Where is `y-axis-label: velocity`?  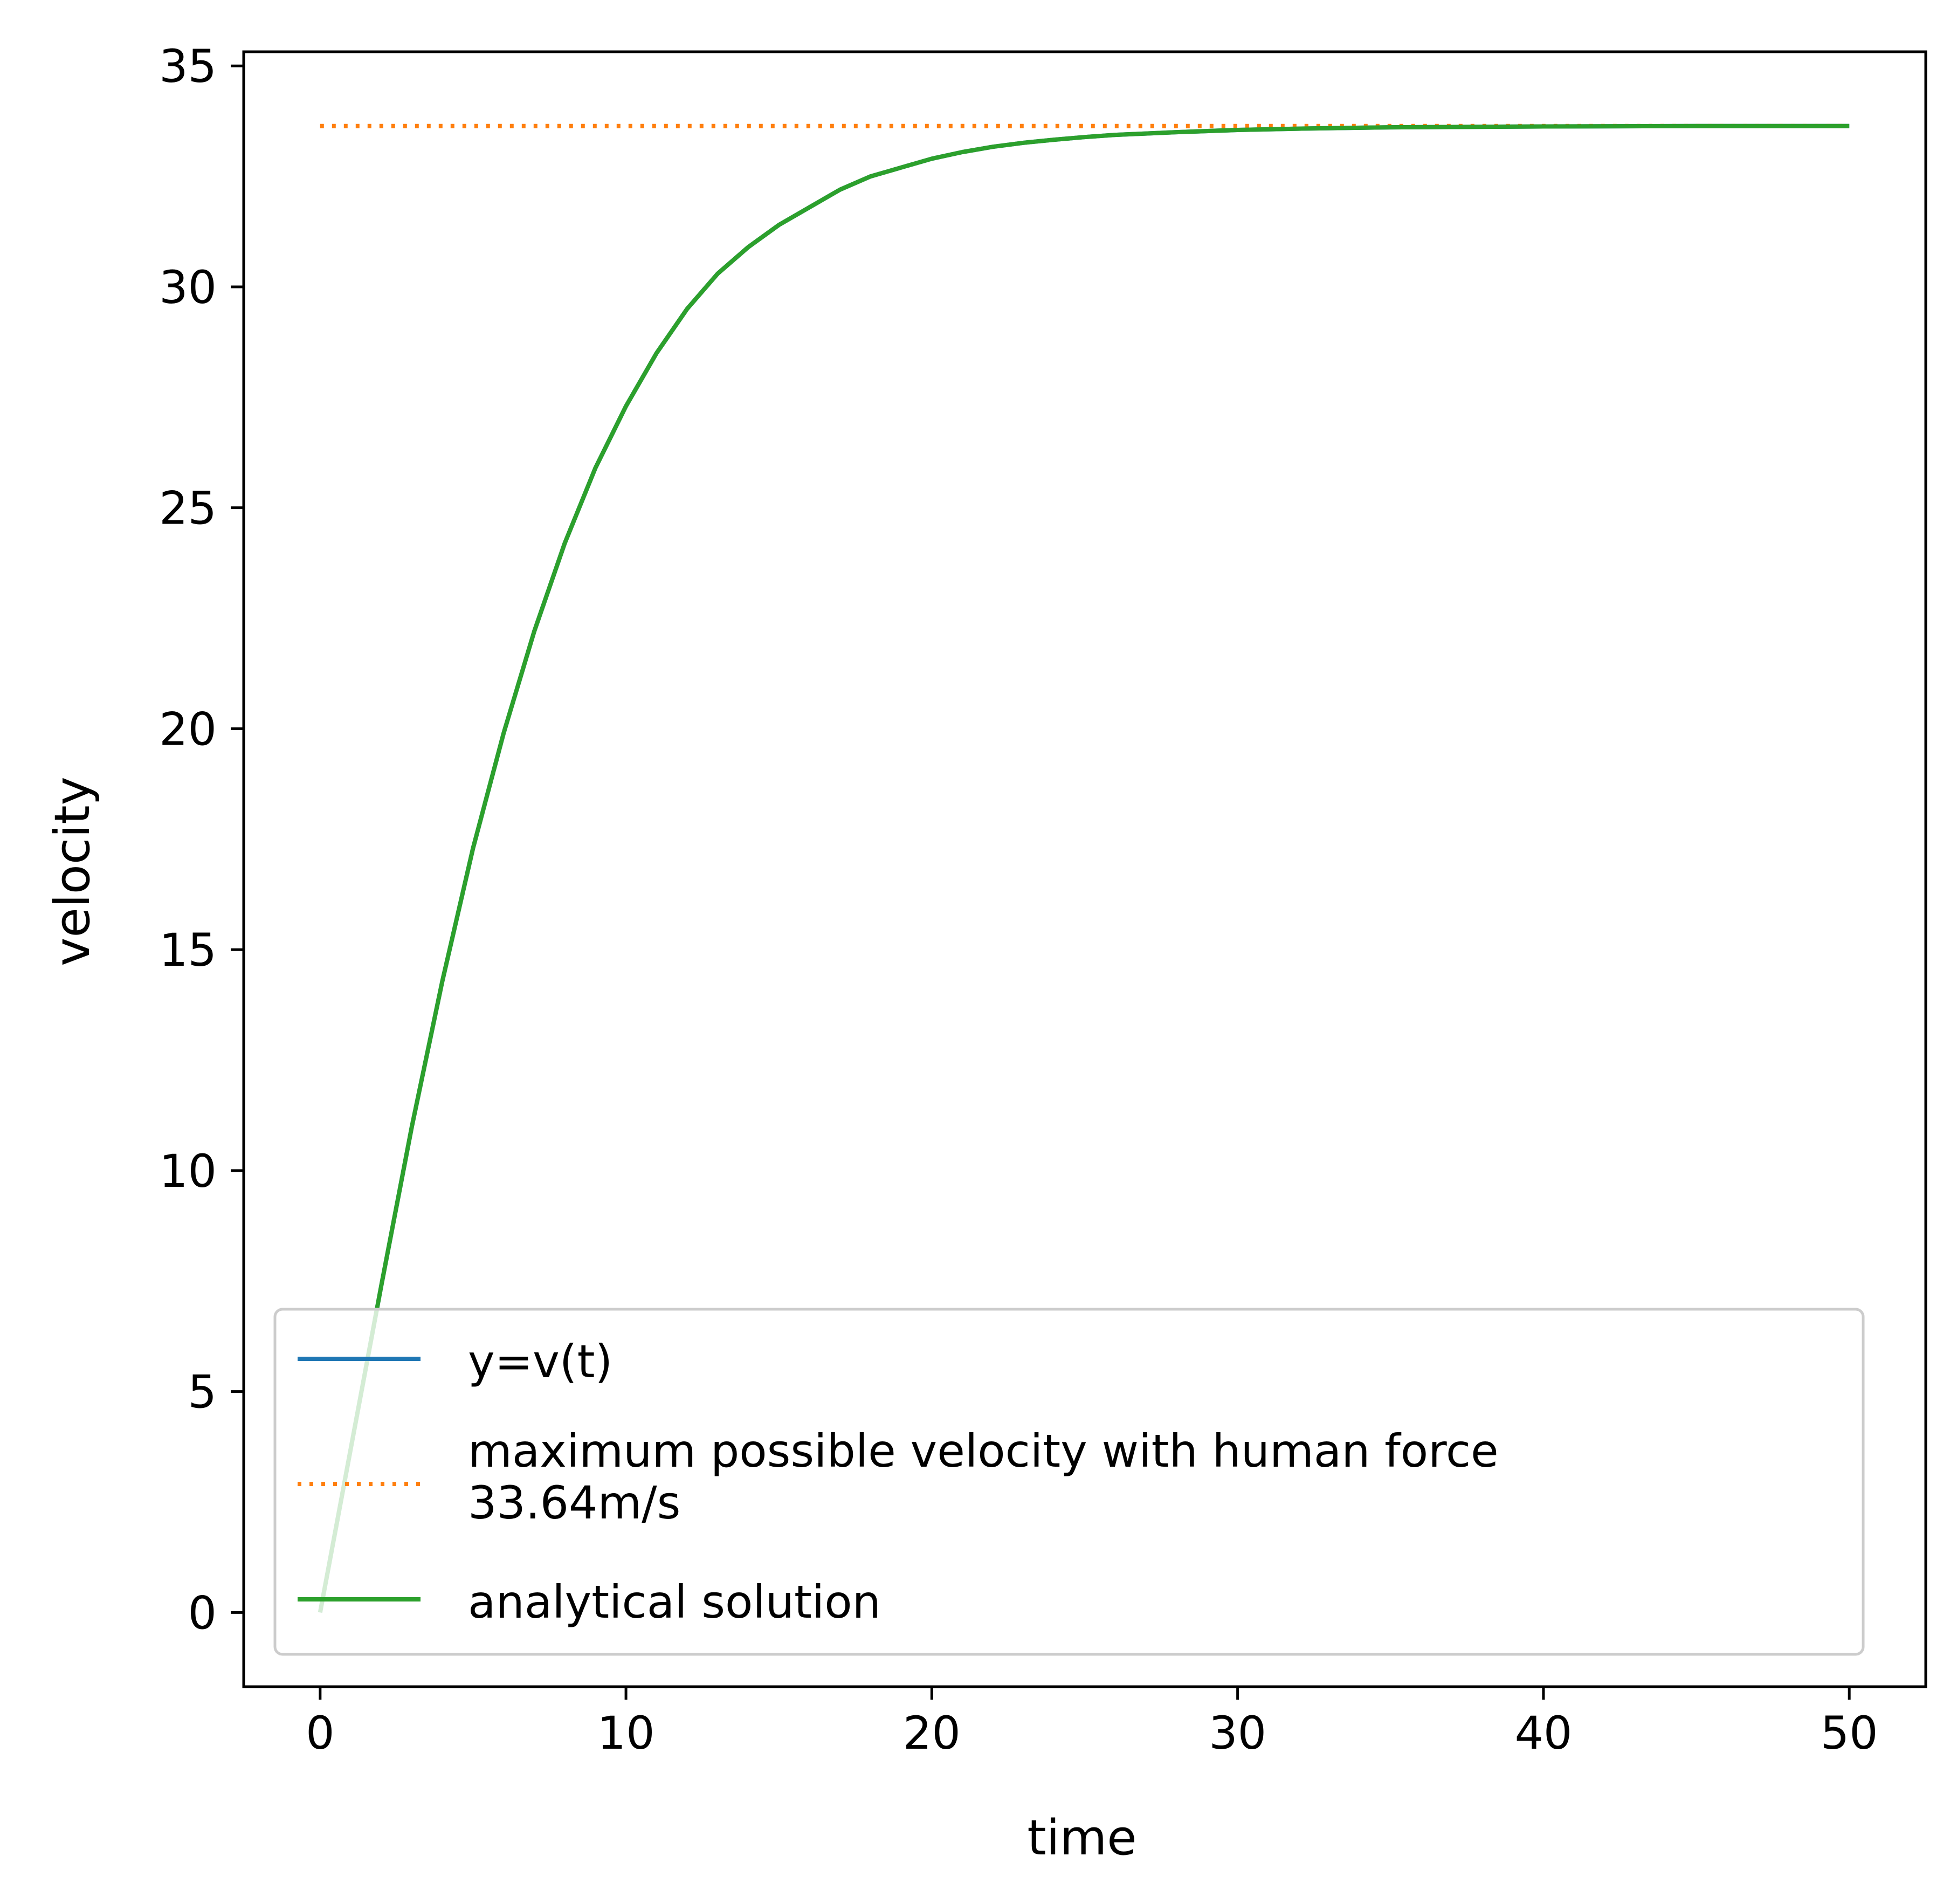 y-axis-label: velocity is located at coordinates (73, 871).